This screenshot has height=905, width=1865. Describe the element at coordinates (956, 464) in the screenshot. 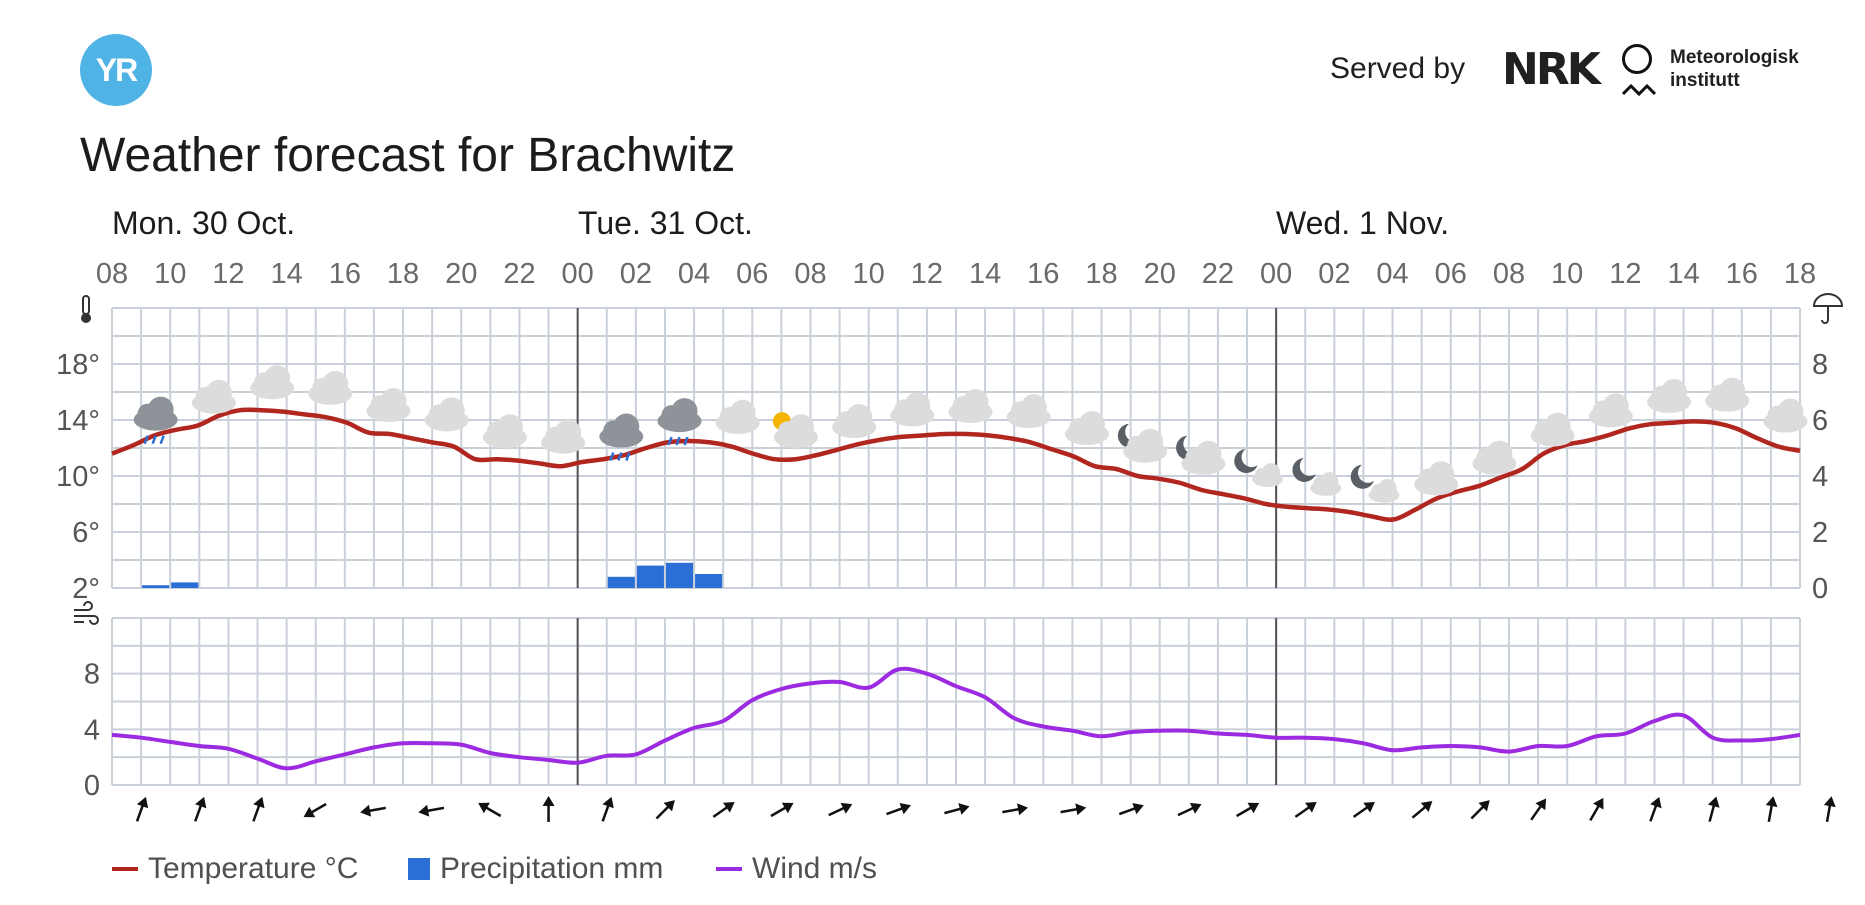

I see `temperature-series-line` at that location.